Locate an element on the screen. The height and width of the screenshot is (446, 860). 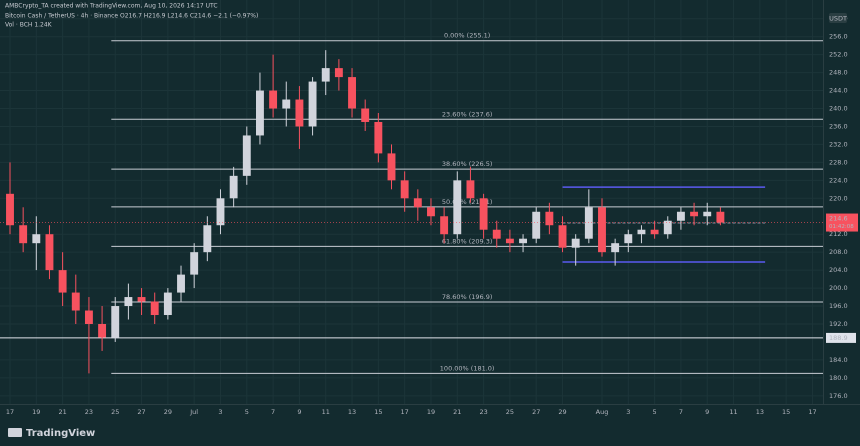
y-tick-label: 208.0 is located at coordinates (838, 252).